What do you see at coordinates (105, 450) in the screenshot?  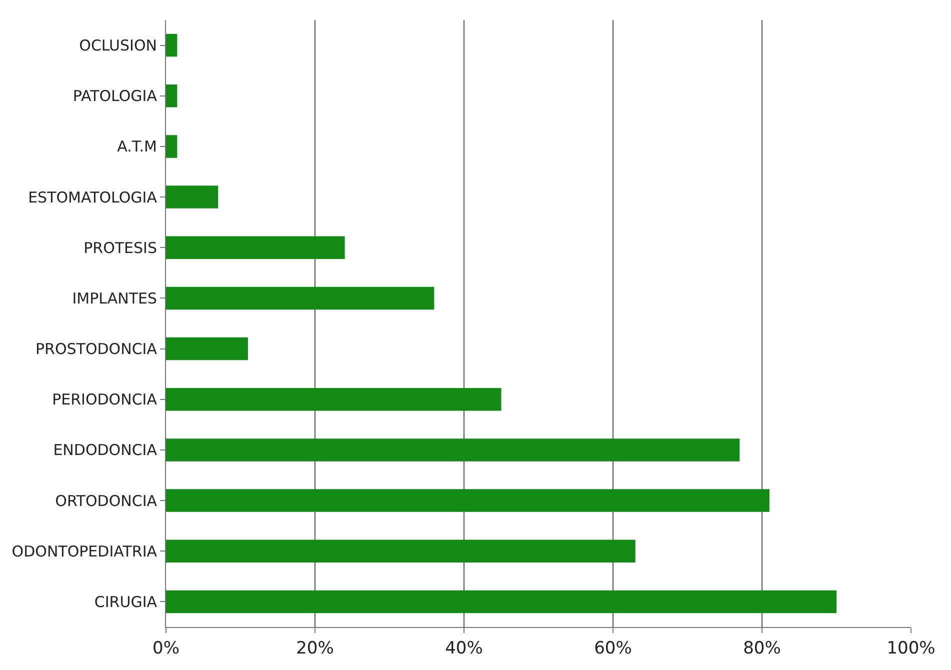 I see `y-tick-label: ENDODONCIA` at bounding box center [105, 450].